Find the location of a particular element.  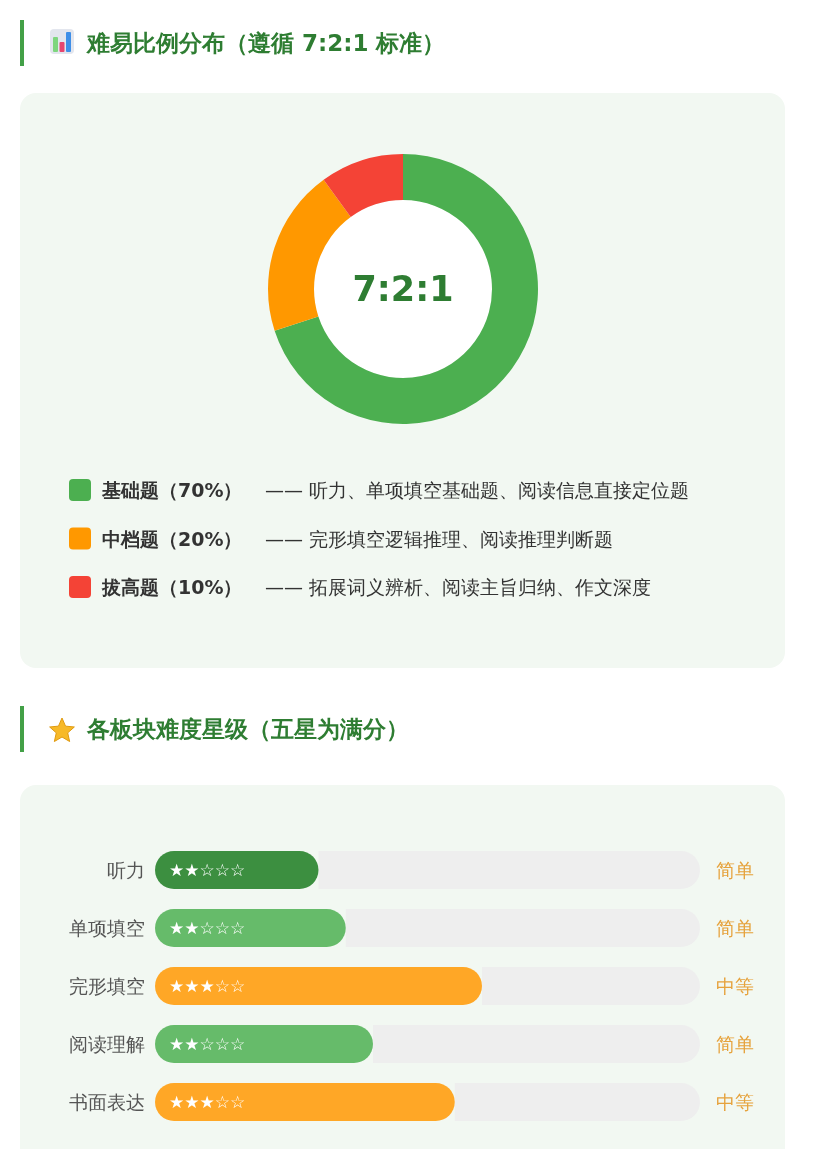

y-tick-label: 阅读理解 is located at coordinates (107, 1044).